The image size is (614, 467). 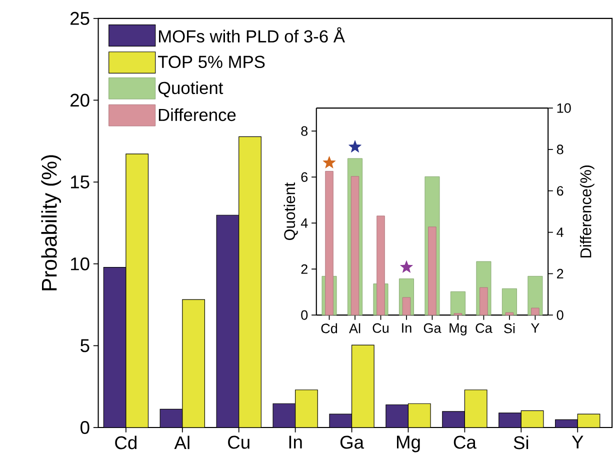 What do you see at coordinates (564, 108) in the screenshot?
I see `y2-tick-label: 10` at bounding box center [564, 108].